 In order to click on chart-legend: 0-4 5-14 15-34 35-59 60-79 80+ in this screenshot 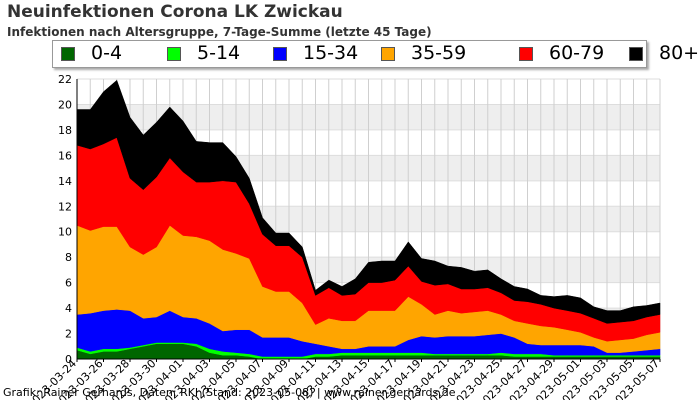, I will do `click(375, 54)`.